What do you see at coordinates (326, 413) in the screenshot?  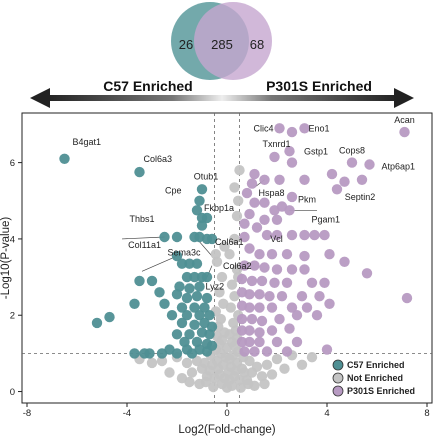 I see `x-tick-label: 4` at bounding box center [326, 413].